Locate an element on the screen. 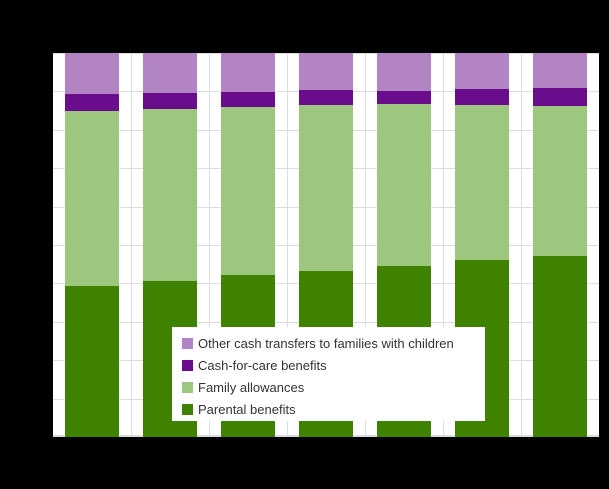 The height and width of the screenshot is (489, 609). legend-swatch-parental-benefits is located at coordinates (187, 409).